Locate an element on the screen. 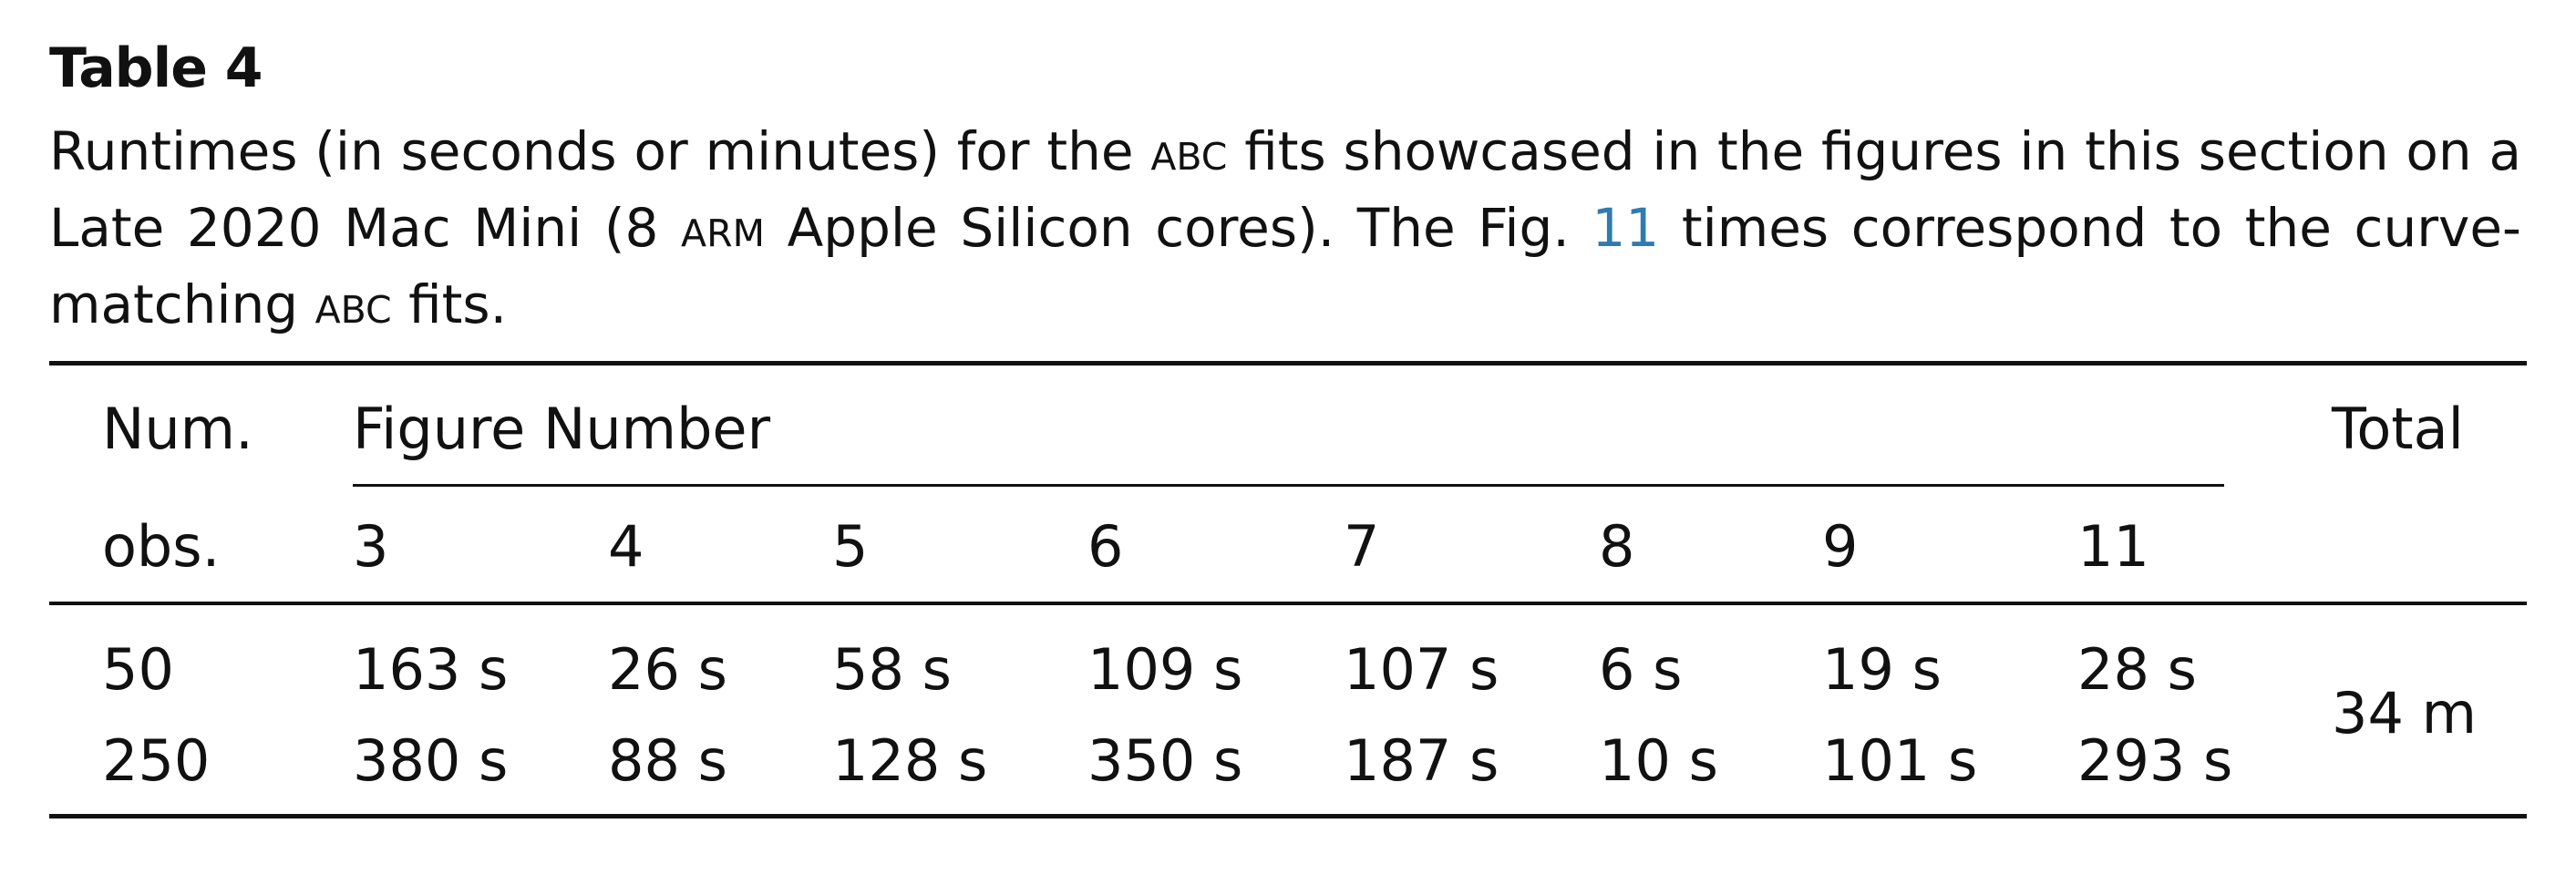 This screenshot has width=2576, height=875. header-figure-6: 6 is located at coordinates (1105, 546).